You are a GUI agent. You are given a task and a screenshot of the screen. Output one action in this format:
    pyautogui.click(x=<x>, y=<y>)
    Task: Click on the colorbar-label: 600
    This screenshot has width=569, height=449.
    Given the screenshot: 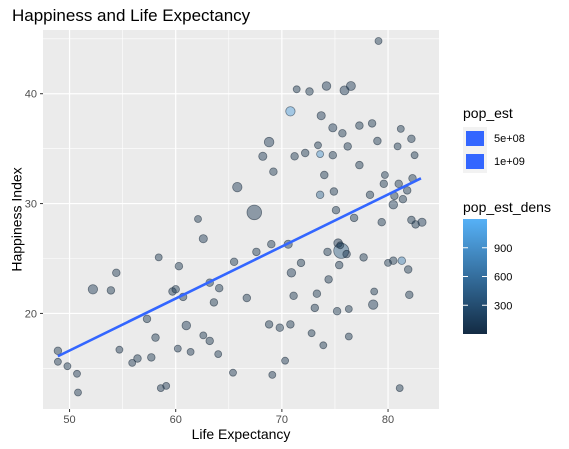 What is the action you would take?
    pyautogui.click(x=503, y=278)
    